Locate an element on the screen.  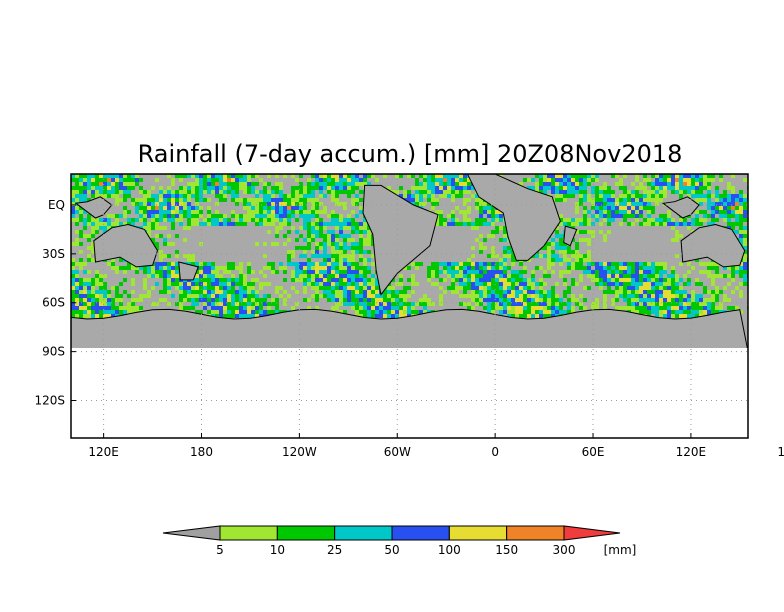
colorbar-label: 5 is located at coordinates (220, 550).